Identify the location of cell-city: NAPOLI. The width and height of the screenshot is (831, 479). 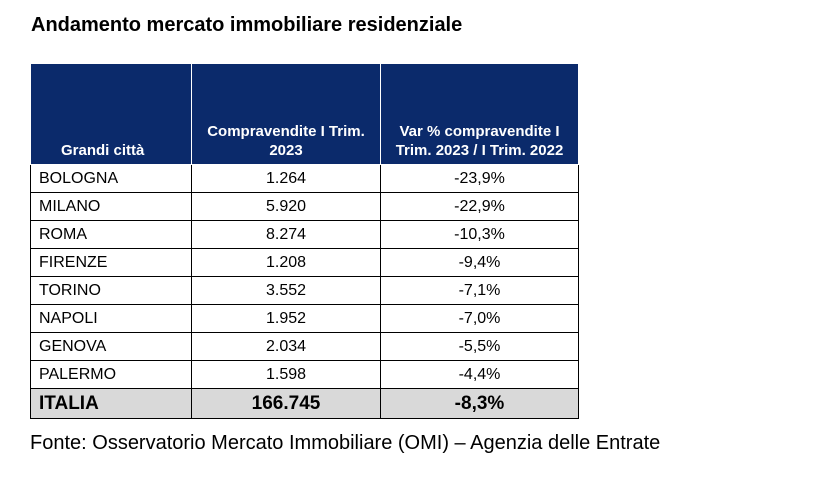
(111, 318).